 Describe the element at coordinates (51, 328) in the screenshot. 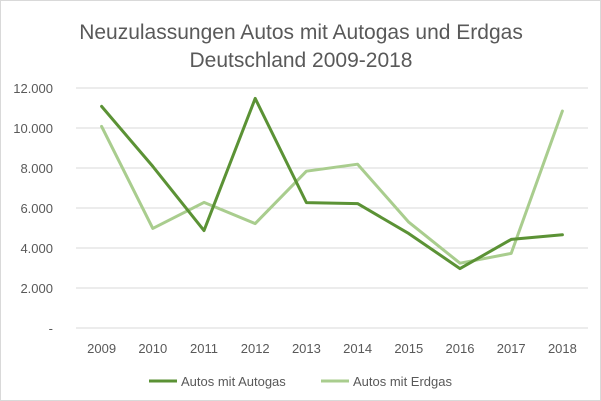

I see `y-tick-label: -` at that location.